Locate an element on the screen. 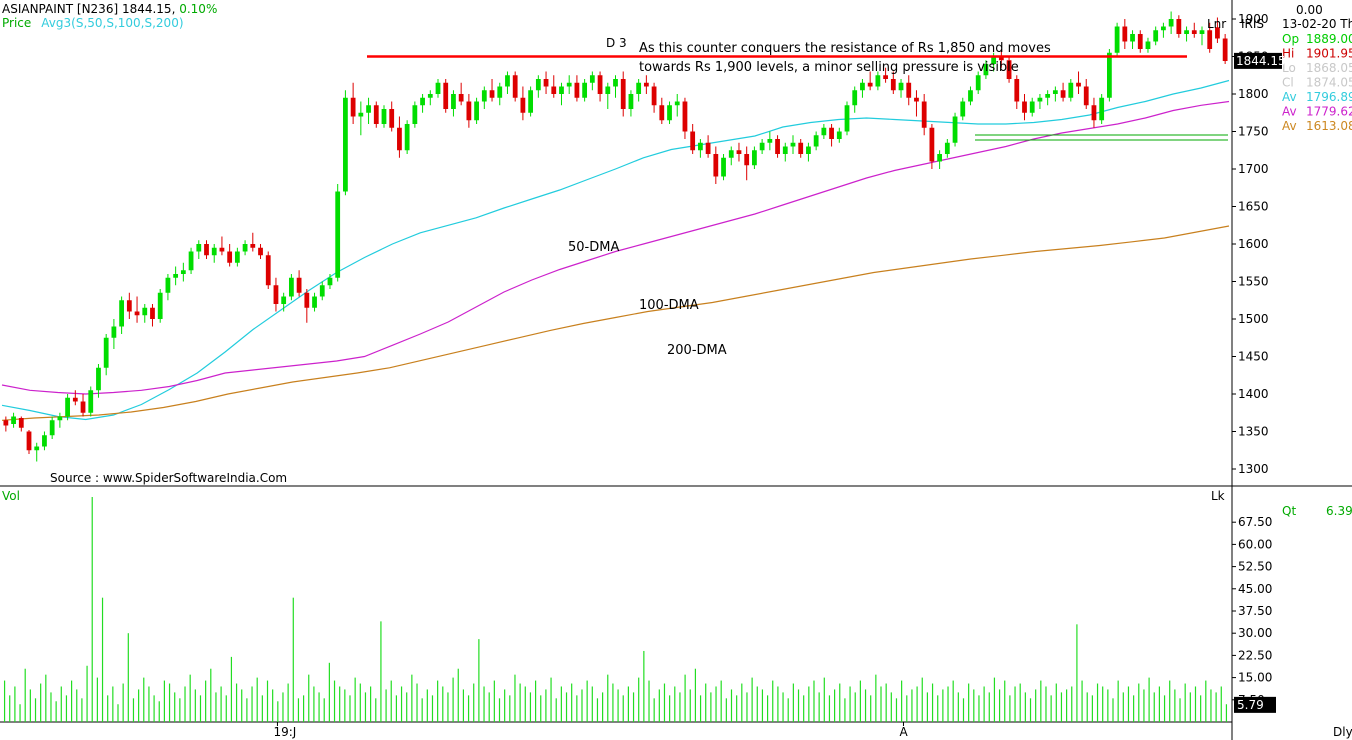 This screenshot has height=740, width=1352. symbol-line: ASIANPAINT [N236] 1844.15, is located at coordinates (88, 9).